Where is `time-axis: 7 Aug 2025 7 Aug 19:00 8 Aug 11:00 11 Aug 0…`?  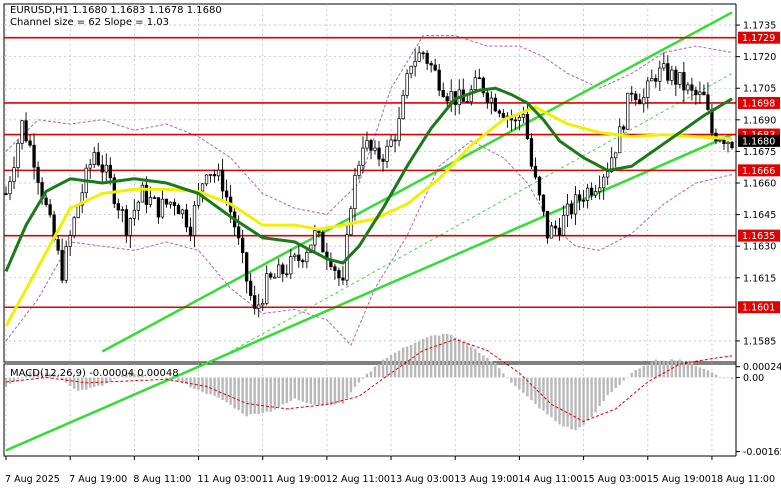
time-axis: 7 Aug 2025 7 Aug 19:00 8 Aug 11:00 11 Aug 0… is located at coordinates (390, 470).